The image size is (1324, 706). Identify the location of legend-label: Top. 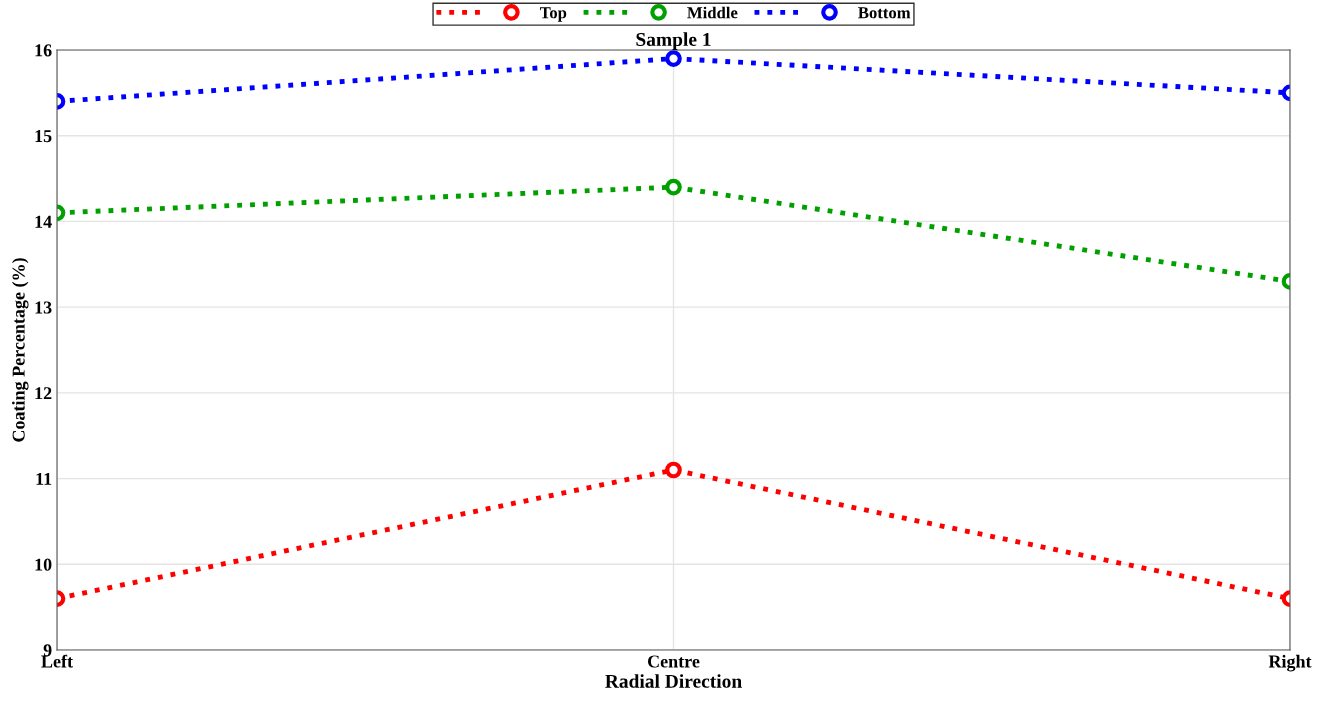
(553, 14).